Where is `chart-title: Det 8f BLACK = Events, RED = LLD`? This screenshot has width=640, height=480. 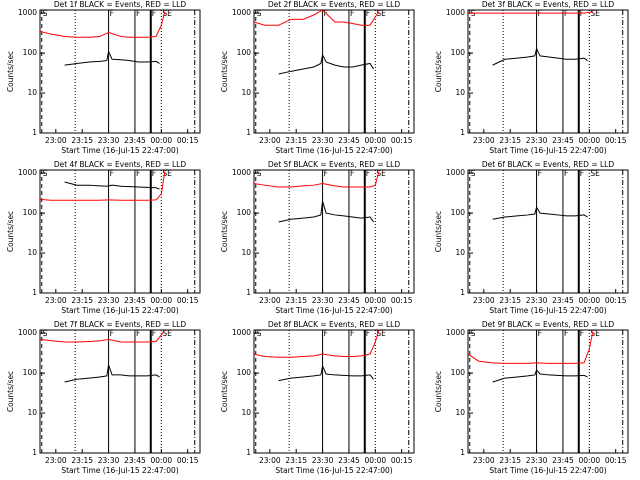 chart-title: Det 8f BLACK = Events, RED = LLD is located at coordinates (334, 324).